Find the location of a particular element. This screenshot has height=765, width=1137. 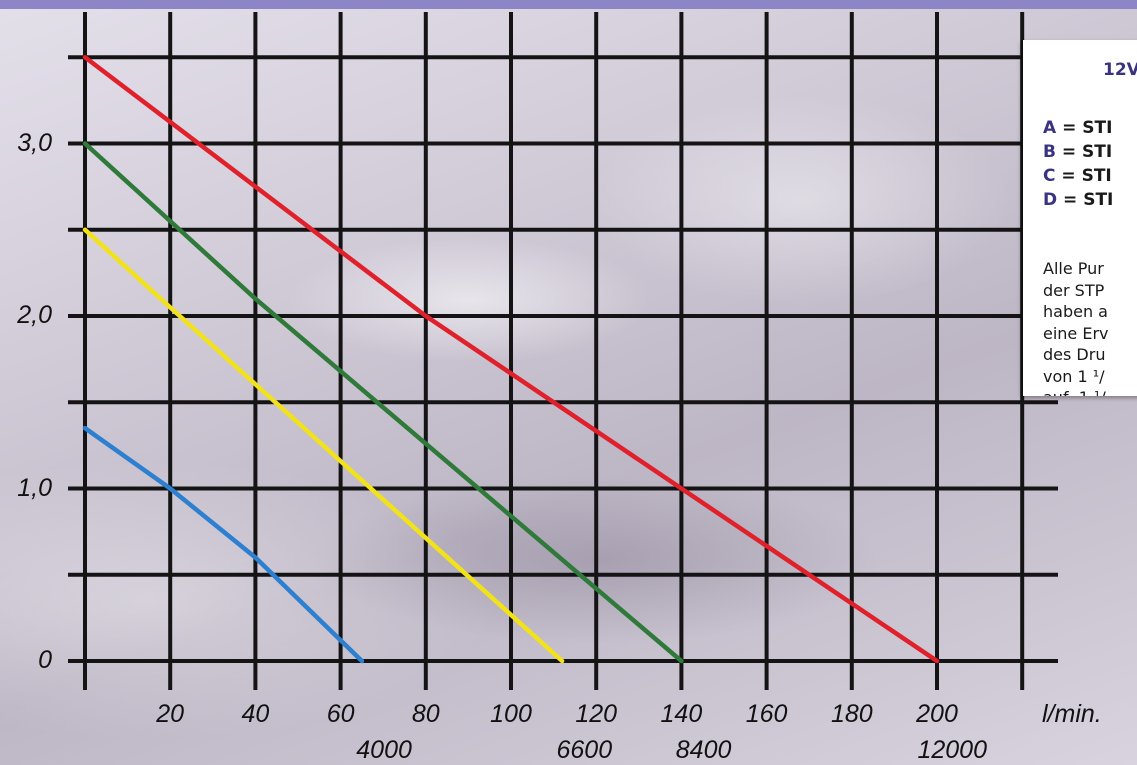

legend-note-line: eine Erv is located at coordinates (1076, 333).